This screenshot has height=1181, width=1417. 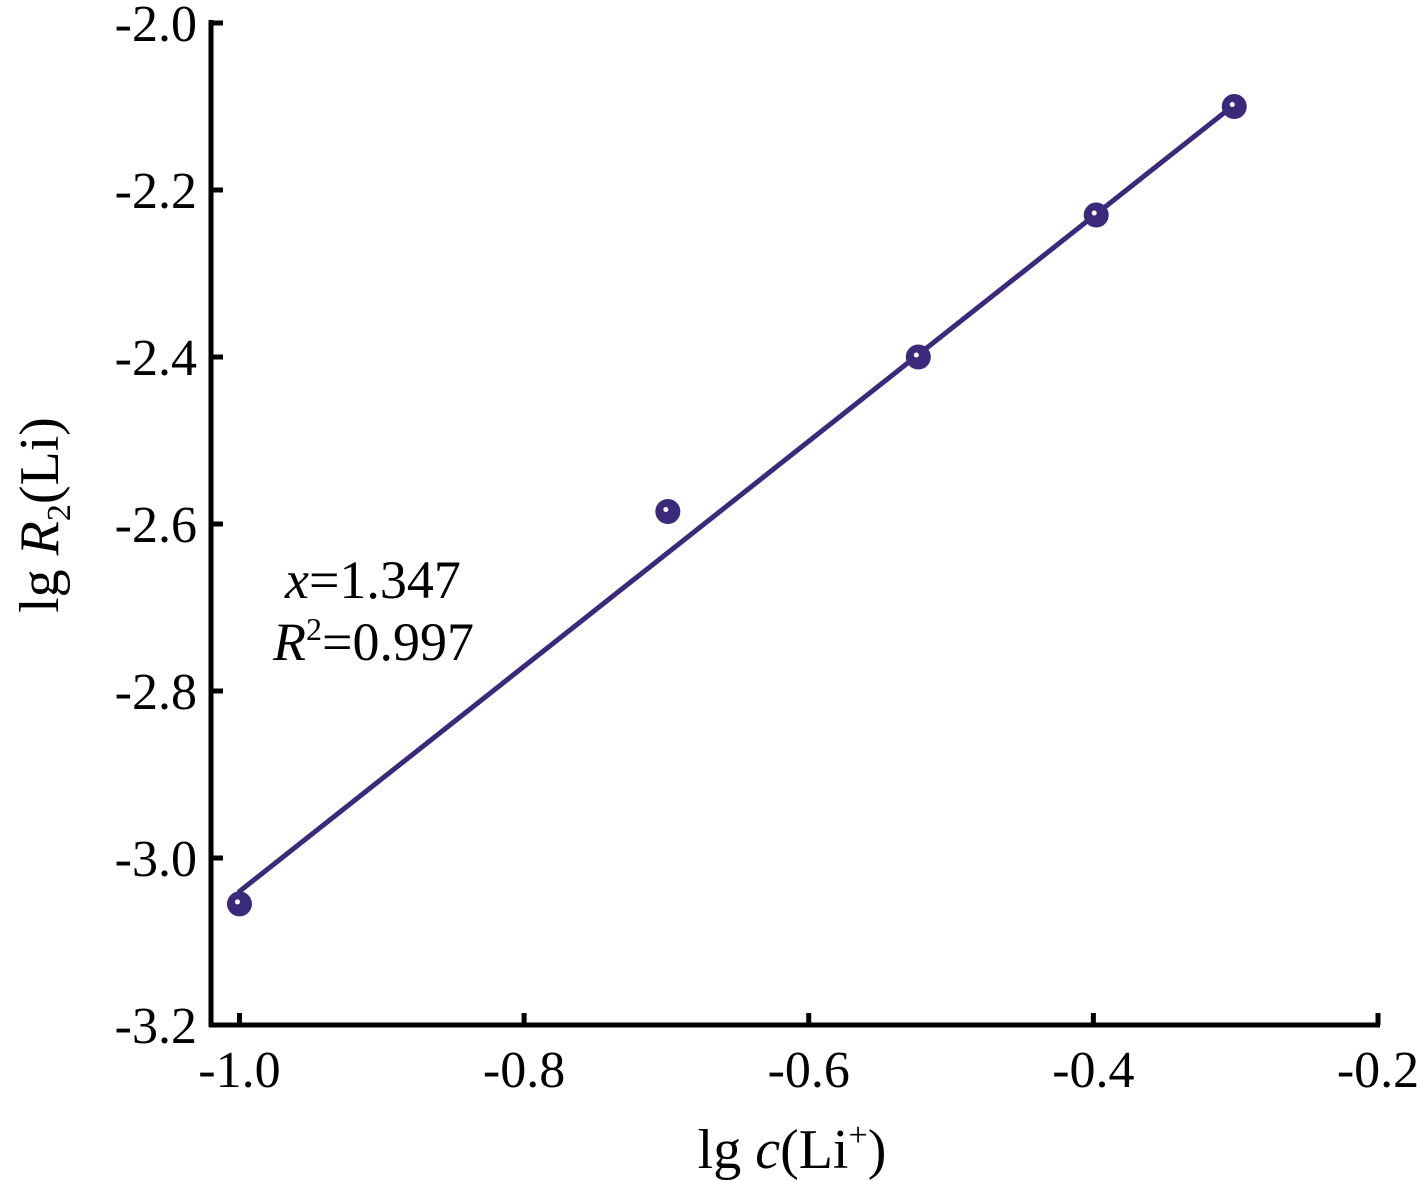 I want to click on y-axis-title: lg R2(Li), so click(x=43, y=515).